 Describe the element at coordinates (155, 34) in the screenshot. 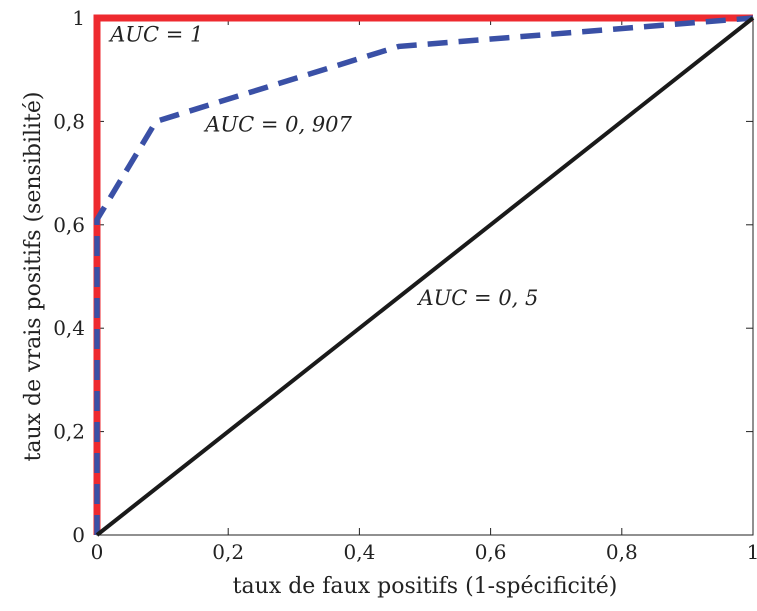

I see `annotation-0: AUC = 1` at that location.